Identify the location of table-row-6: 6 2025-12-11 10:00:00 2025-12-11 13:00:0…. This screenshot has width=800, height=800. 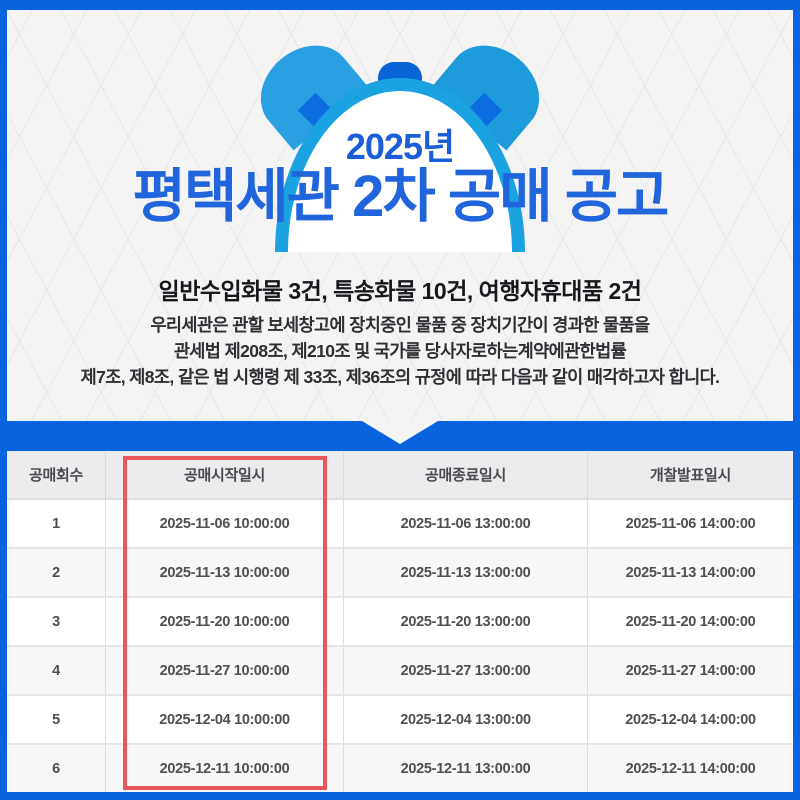
(400, 767).